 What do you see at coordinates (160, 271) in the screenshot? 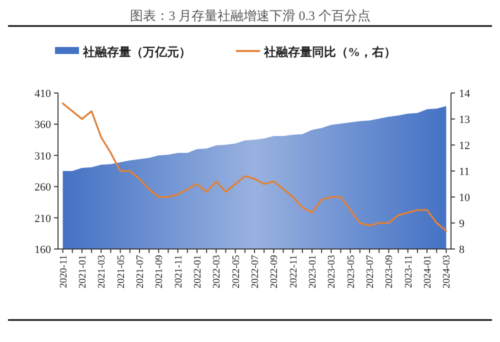
I see `x-tick-label: 2021-09` at bounding box center [160, 271].